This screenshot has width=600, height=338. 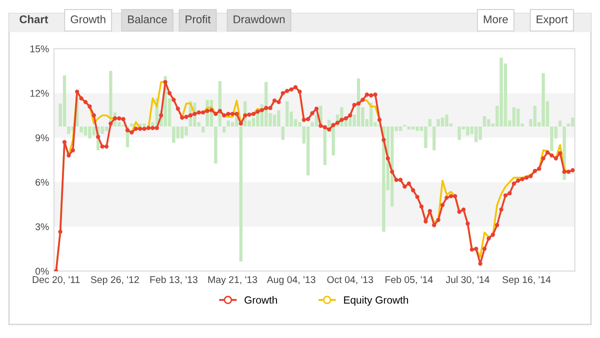 What do you see at coordinates (39, 48) in the screenshot?
I see `y-tick-label: 15%` at bounding box center [39, 48].